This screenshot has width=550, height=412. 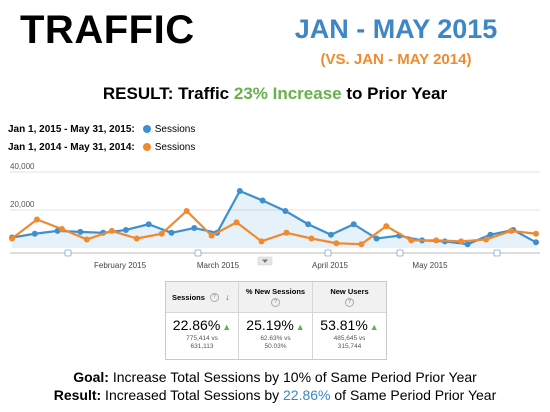 What do you see at coordinates (413, 395) in the screenshot?
I see `result-suffix-text: of Same Period Prior Year` at bounding box center [413, 395].